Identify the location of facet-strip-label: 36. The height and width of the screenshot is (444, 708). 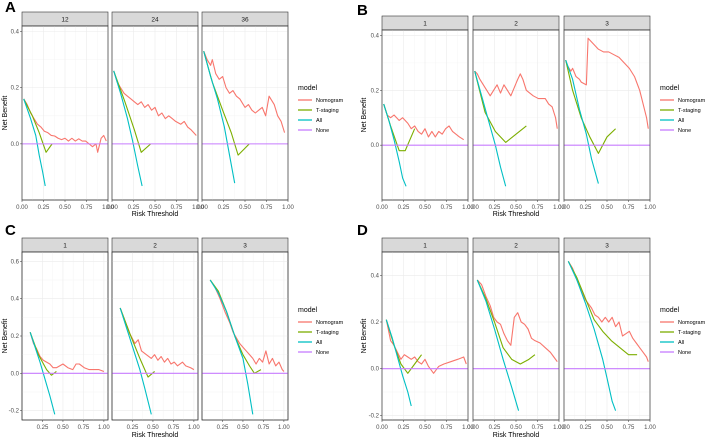
(245, 19).